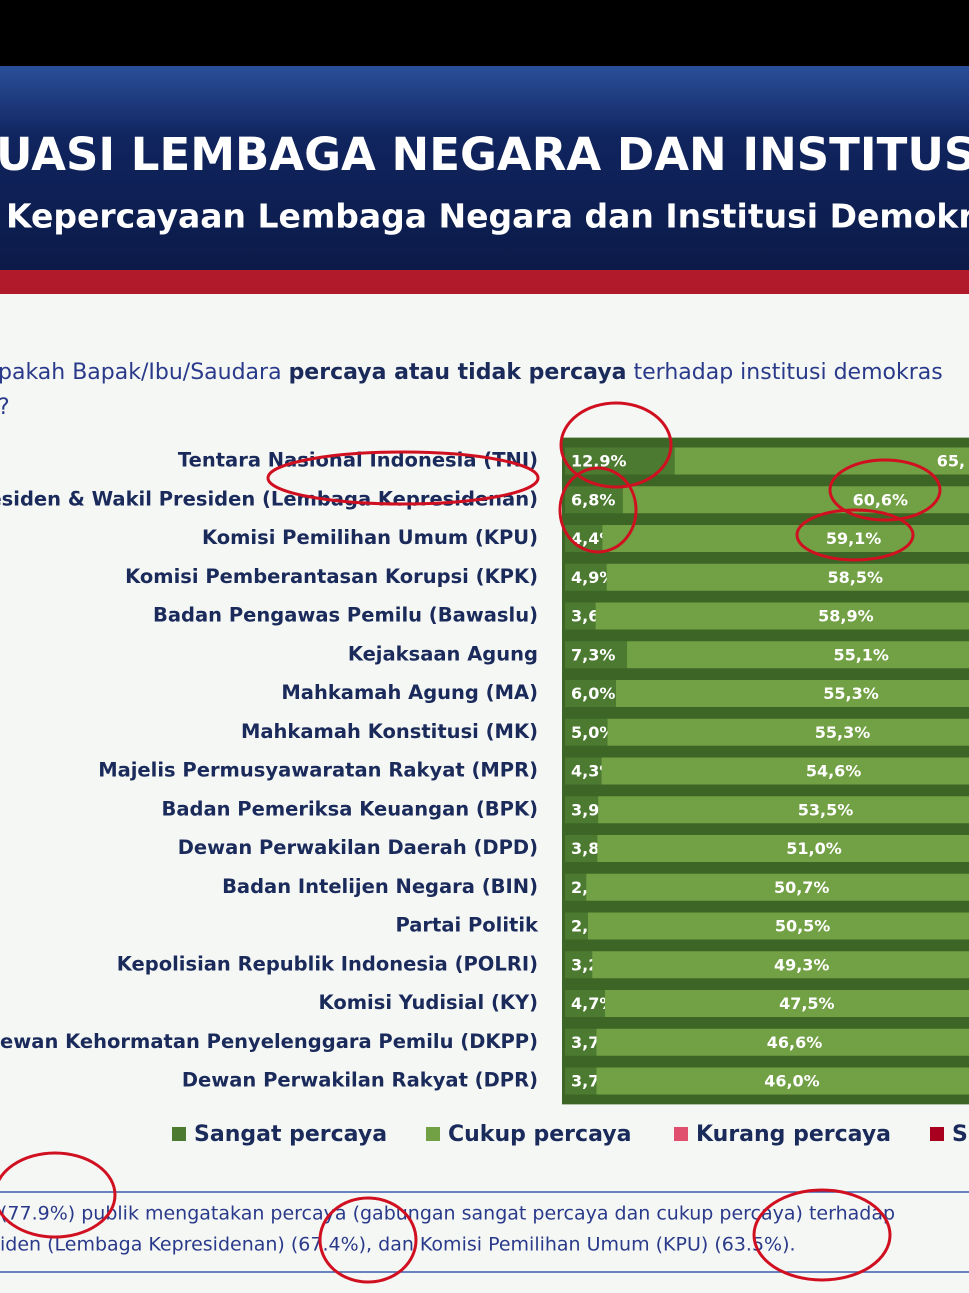 This screenshot has height=1293, width=969. What do you see at coordinates (826, 809) in the screenshot?
I see `value-label: 53,5%` at bounding box center [826, 809].